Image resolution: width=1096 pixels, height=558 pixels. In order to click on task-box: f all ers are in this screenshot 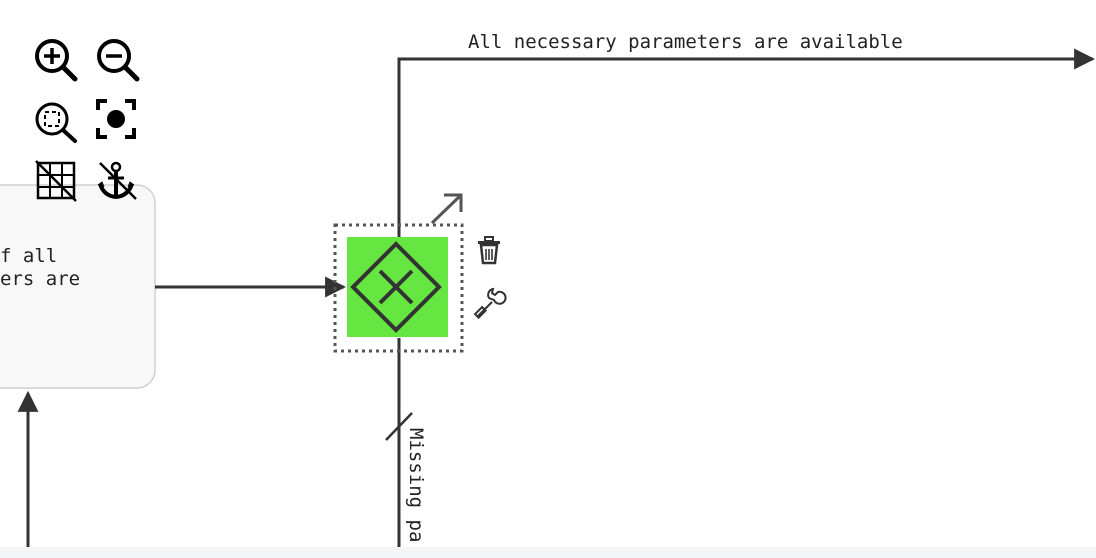, I will do `click(78, 286)`.